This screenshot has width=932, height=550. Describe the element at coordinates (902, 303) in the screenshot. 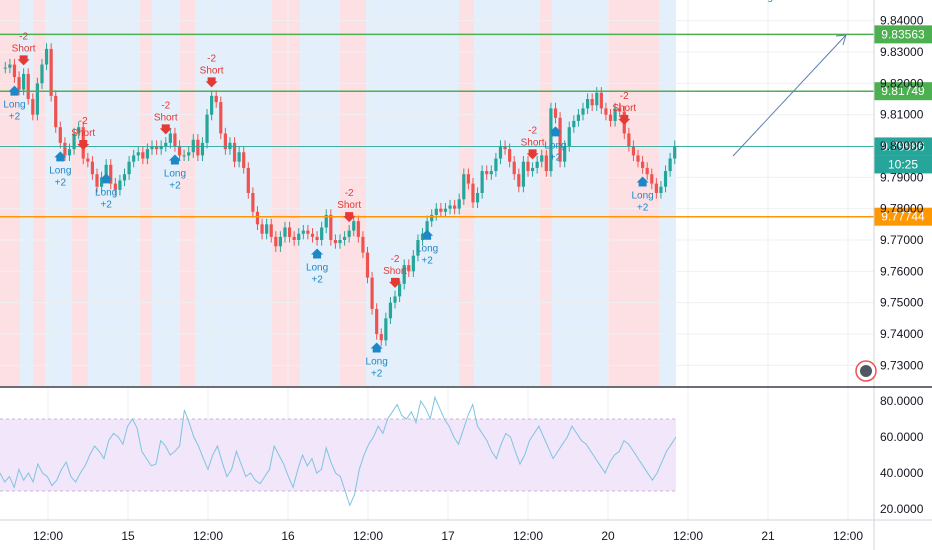

I see `price-tick-label: 9.75000` at that location.